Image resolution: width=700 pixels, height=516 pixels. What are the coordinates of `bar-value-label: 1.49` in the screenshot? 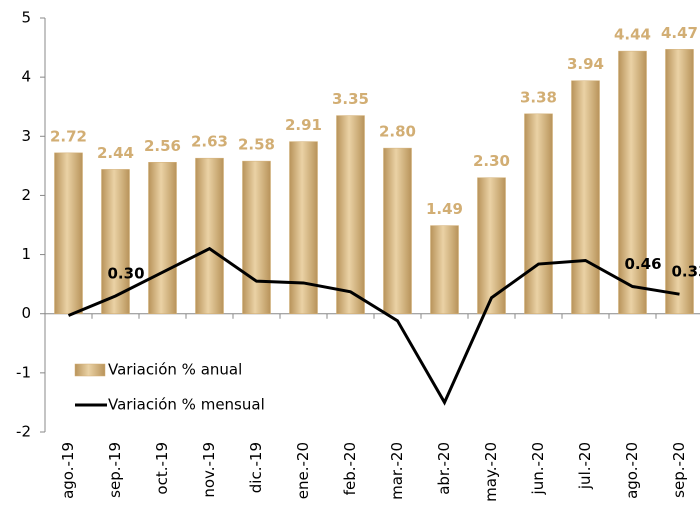 It's located at (444, 209).